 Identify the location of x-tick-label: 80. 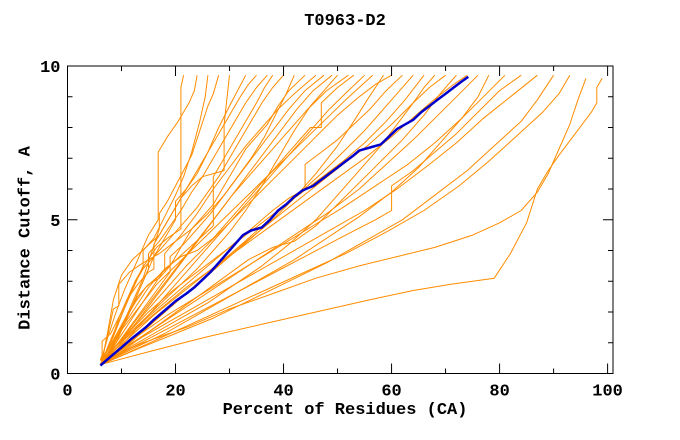
(499, 392).